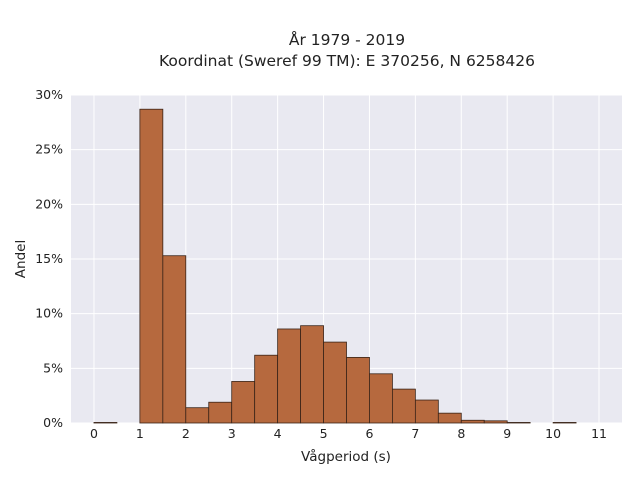  Describe the element at coordinates (348, 433) in the screenshot. I see `x-axis-ticks: 0 1 2 3 4 5 6 7 8 9 10 11` at that location.